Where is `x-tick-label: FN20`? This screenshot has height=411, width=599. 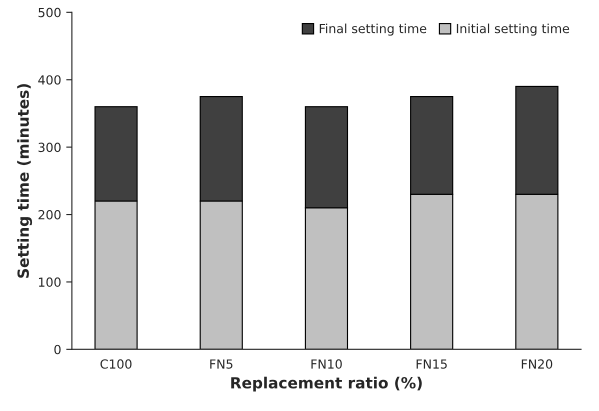 x-tick-label: FN20 is located at coordinates (537, 364).